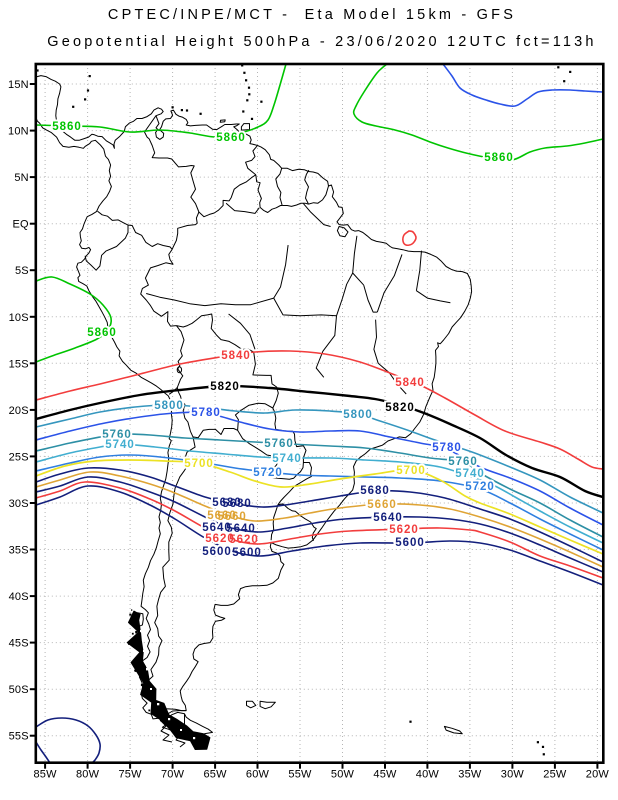  I want to click on svg-text: 40S, so click(19, 597).